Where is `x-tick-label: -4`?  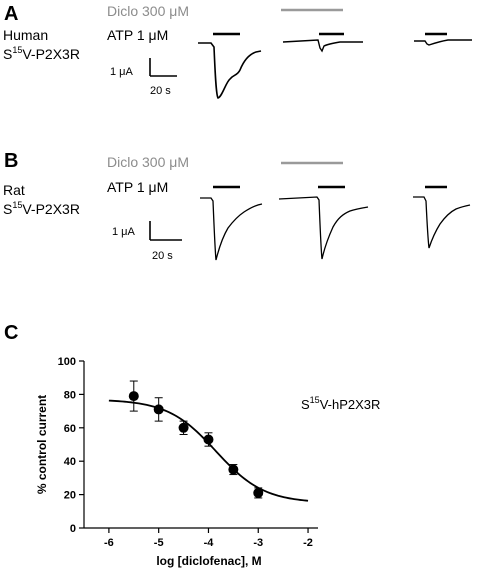 x-tick-label: -4 is located at coordinates (209, 543).